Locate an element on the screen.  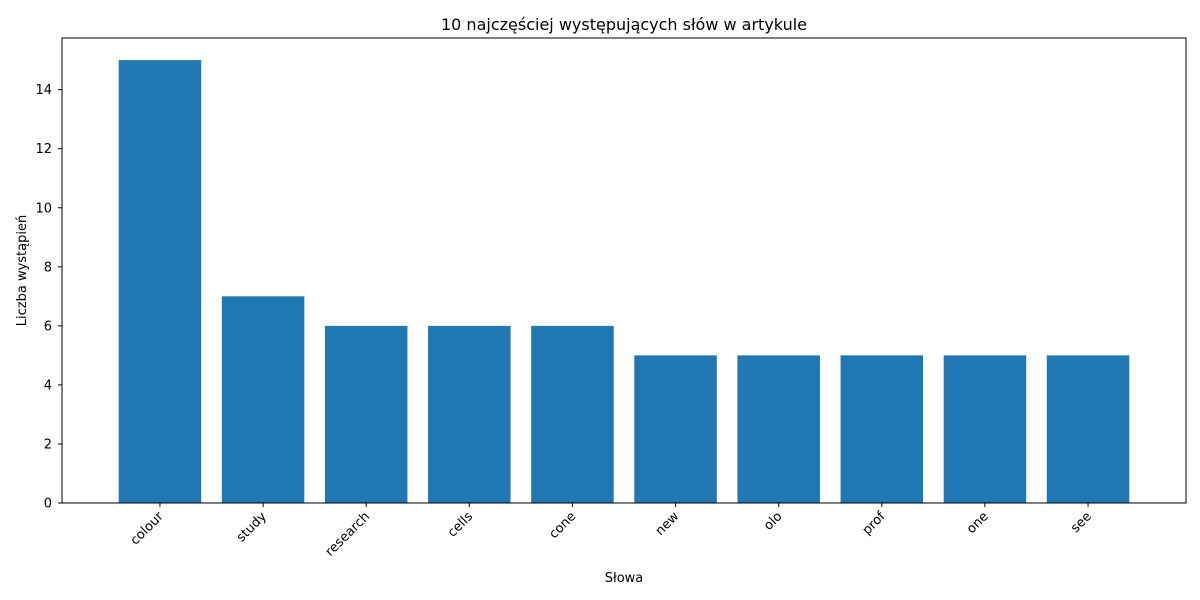
y-tick-label: 2 is located at coordinates (48, 444).